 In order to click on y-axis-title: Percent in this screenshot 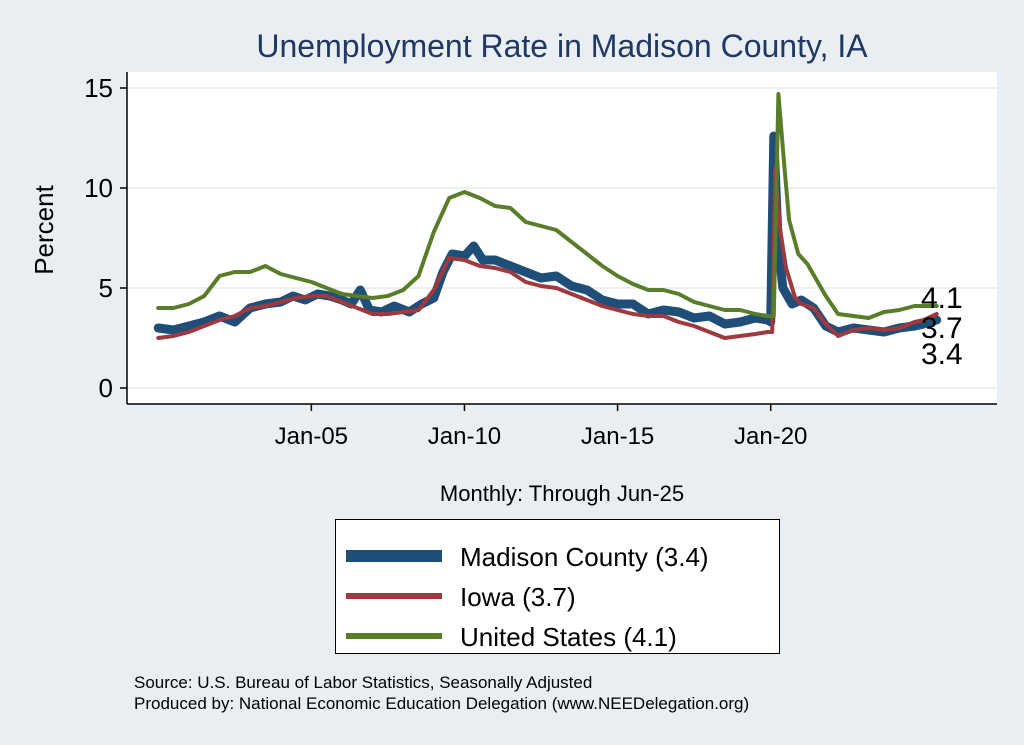, I will do `click(44, 229)`.